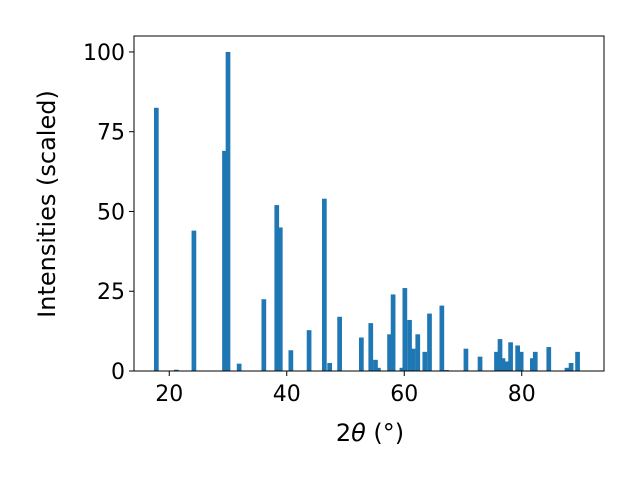 This screenshot has height=480, width=640. Describe the element at coordinates (111, 292) in the screenshot. I see `y-tick-label: 25` at that location.